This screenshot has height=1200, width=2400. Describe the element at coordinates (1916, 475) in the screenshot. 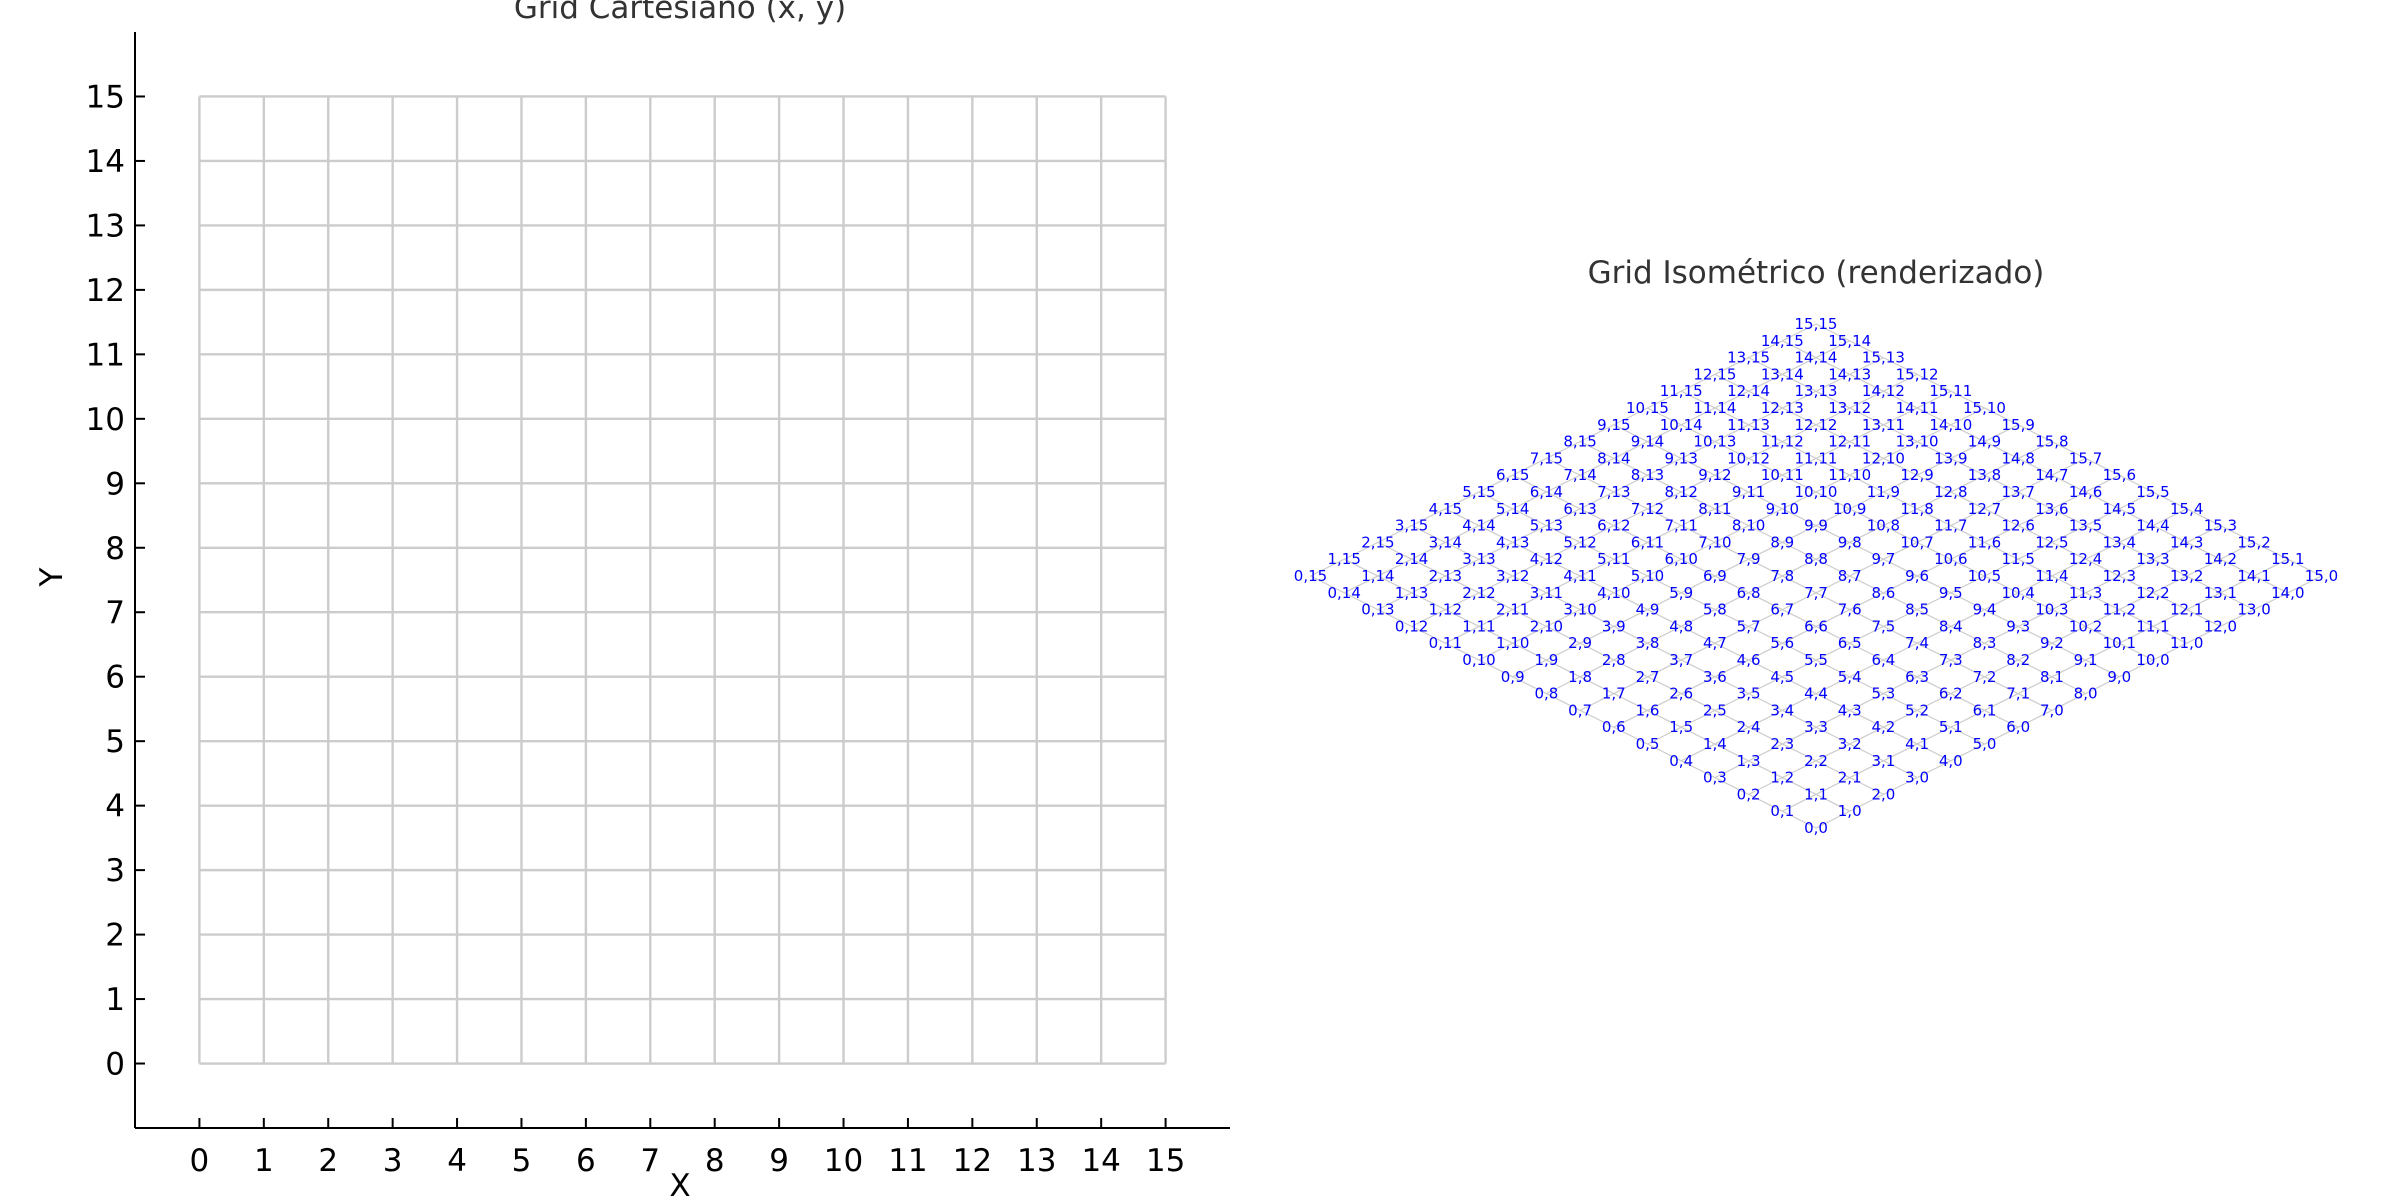

I see `iso-cell-label: 12,9` at that location.